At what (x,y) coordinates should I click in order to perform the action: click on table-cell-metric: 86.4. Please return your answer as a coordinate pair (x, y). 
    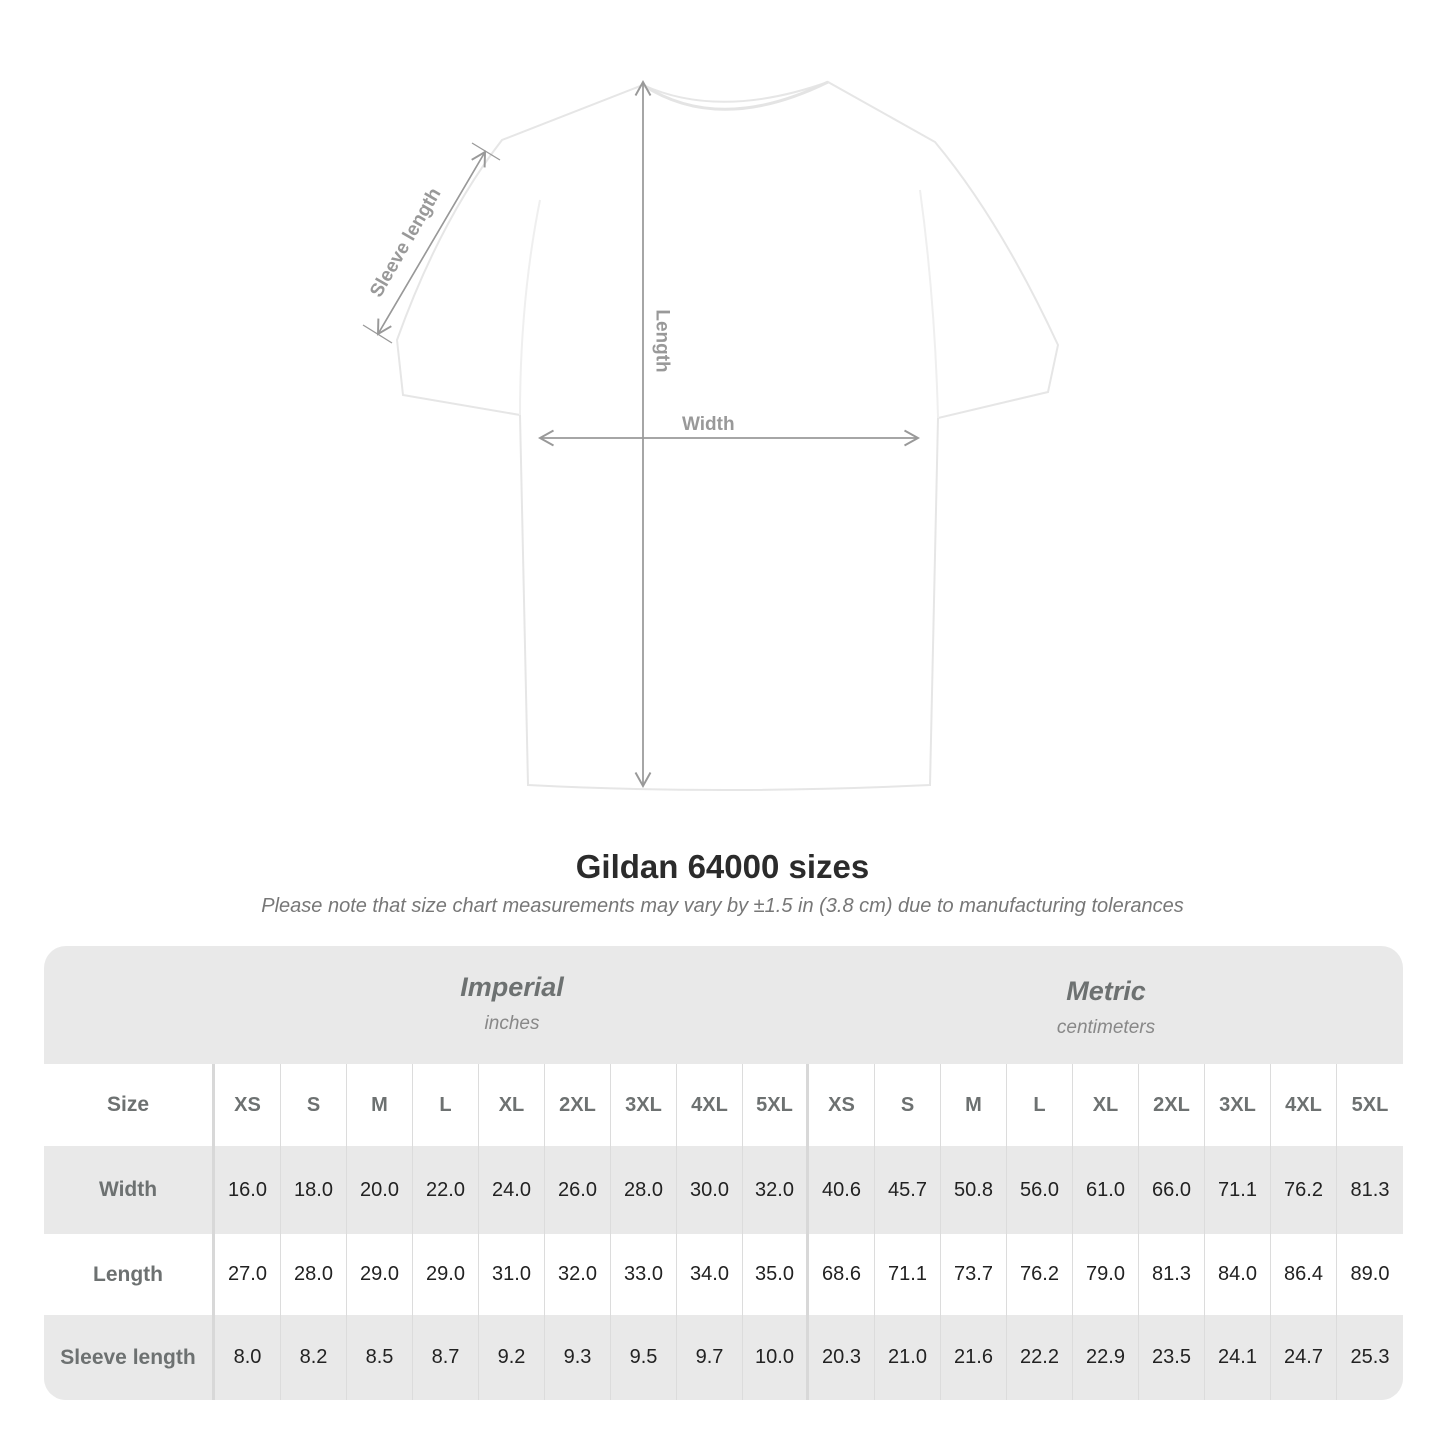
    Looking at the image, I should click on (1304, 1274).